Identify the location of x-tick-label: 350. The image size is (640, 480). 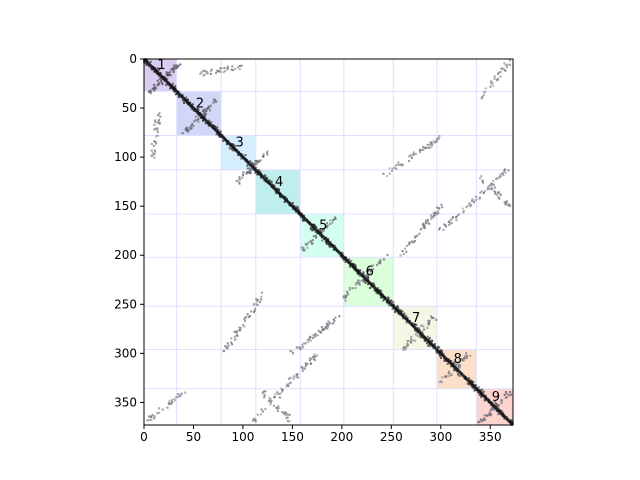
(490, 437).